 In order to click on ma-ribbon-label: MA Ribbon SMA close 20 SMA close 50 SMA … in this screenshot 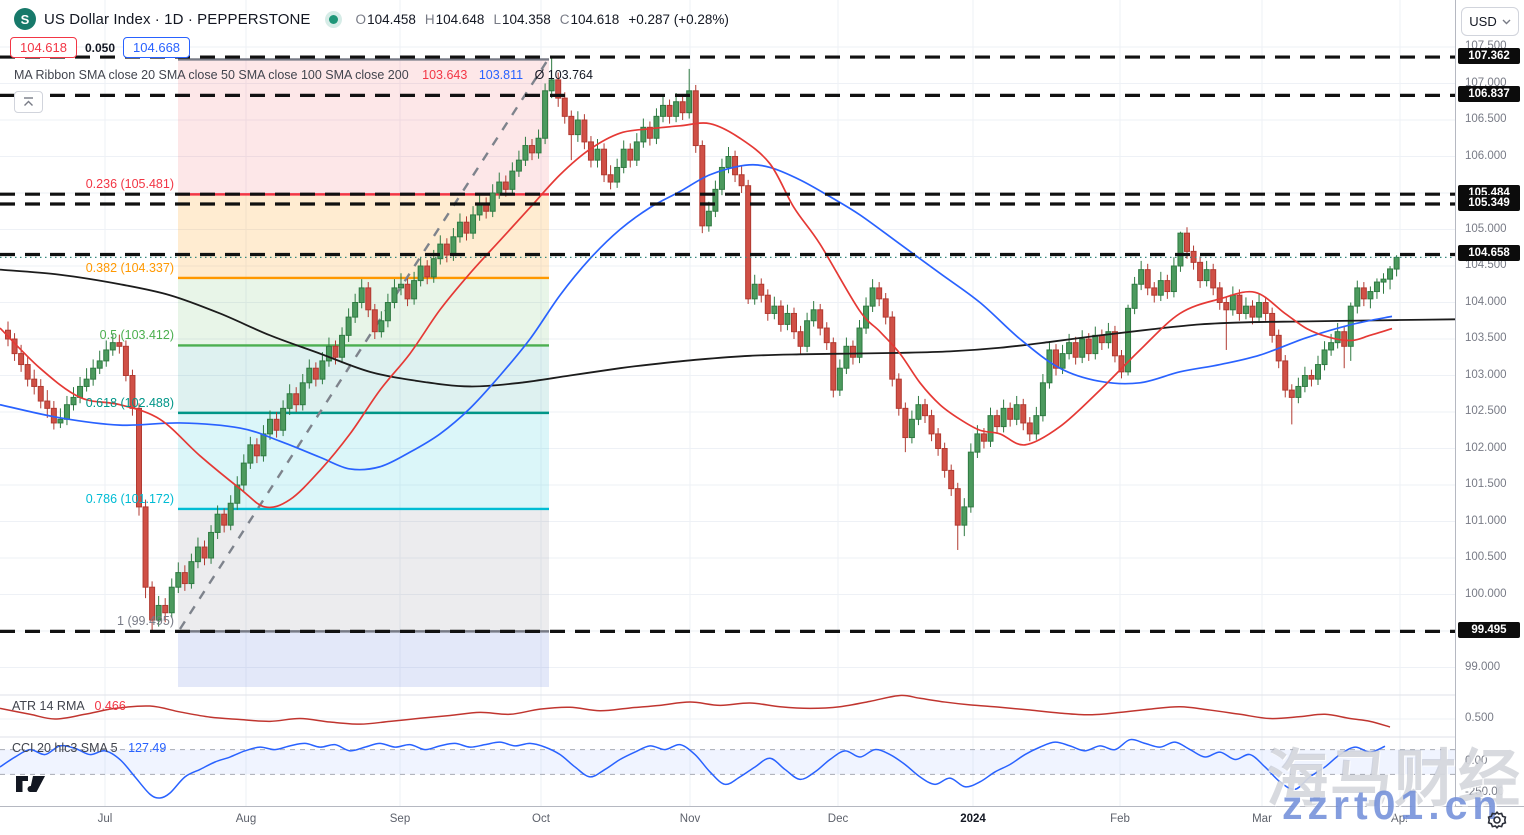, I will do `click(211, 75)`.